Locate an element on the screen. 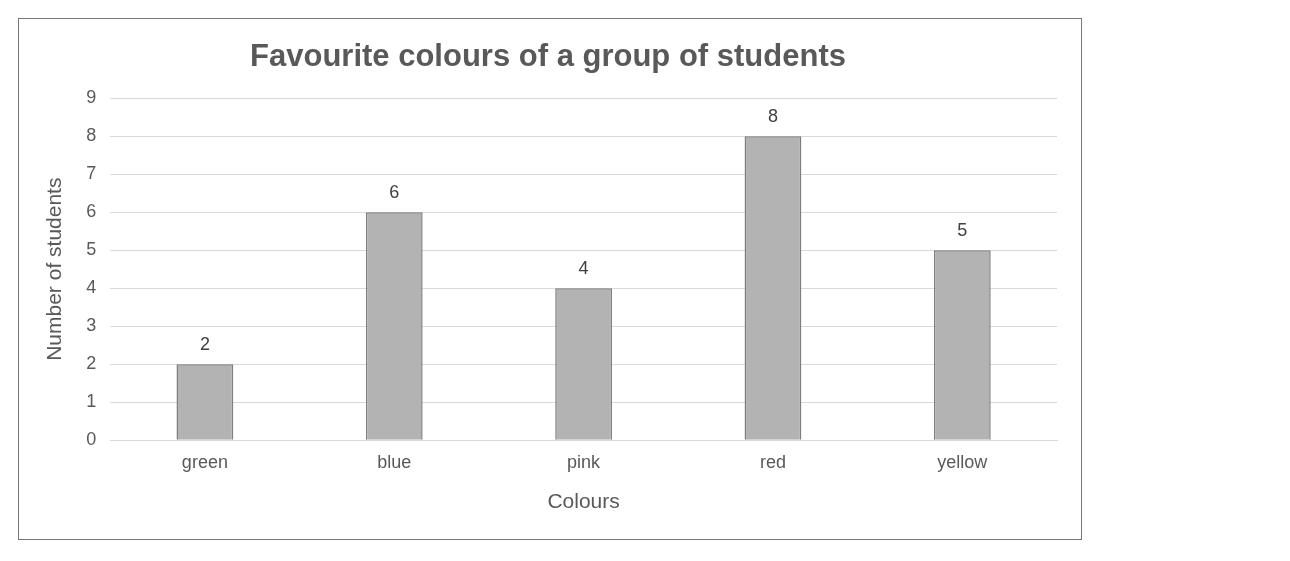 The height and width of the screenshot is (561, 1290). x-tick-label: yellow is located at coordinates (963, 461).